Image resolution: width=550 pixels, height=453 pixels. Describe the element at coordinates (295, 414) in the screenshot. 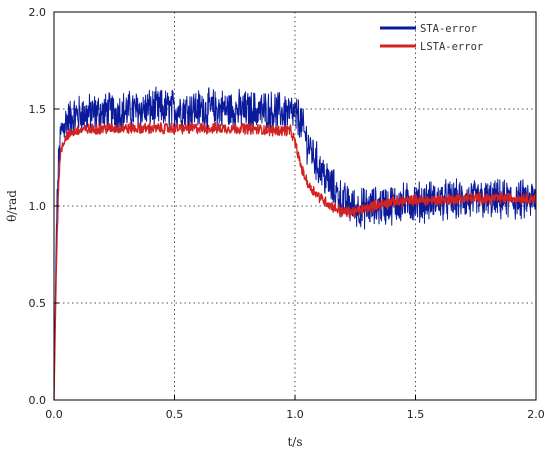

I see `x-tick-label: 1.0` at that location.